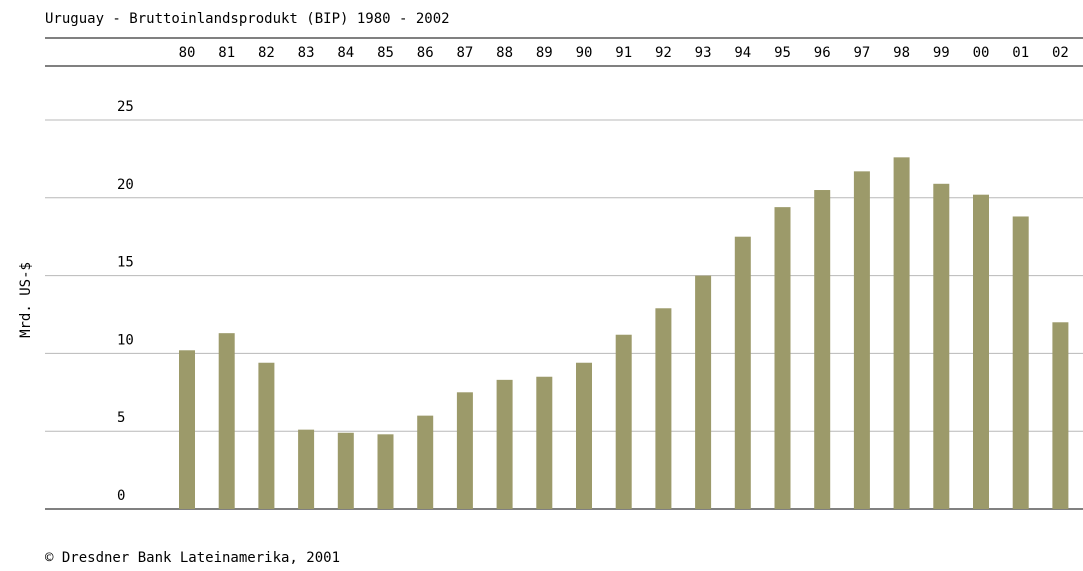  Describe the element at coordinates (385, 53) in the screenshot. I see `x-tick-label: 85` at that location.